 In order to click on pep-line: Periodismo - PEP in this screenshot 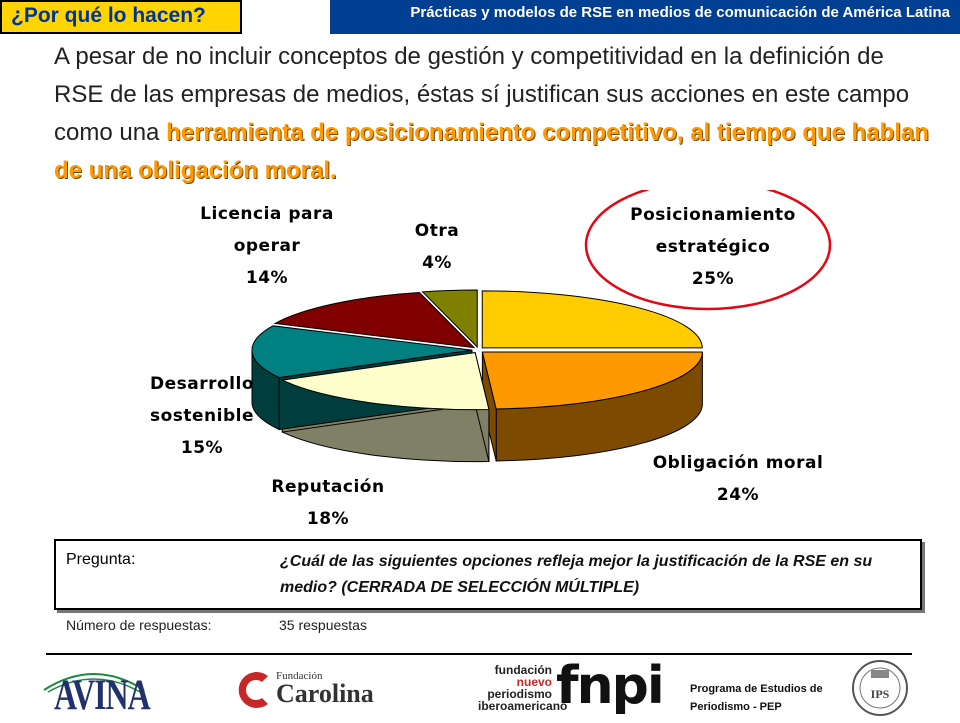, I will do `click(736, 706)`.